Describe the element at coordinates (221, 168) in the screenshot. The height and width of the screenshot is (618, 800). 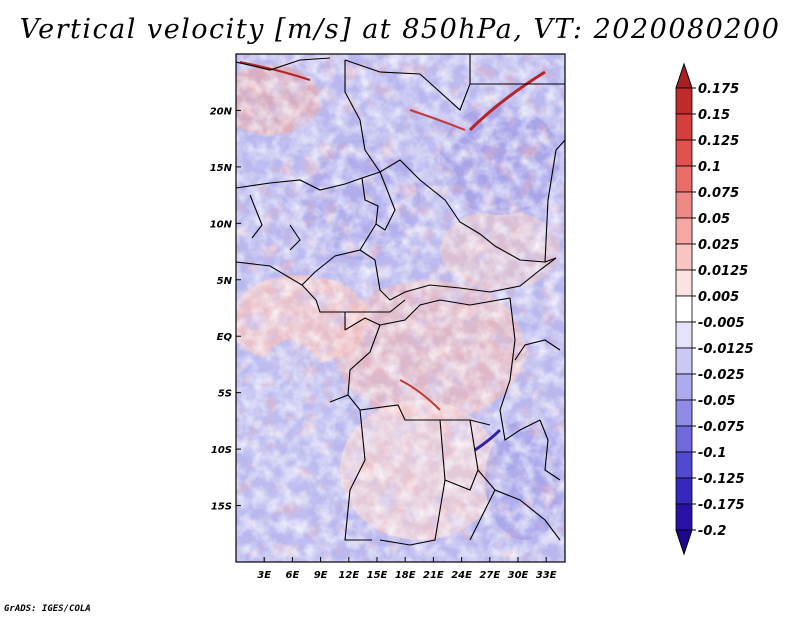
I see `lat-label: 15N` at that location.